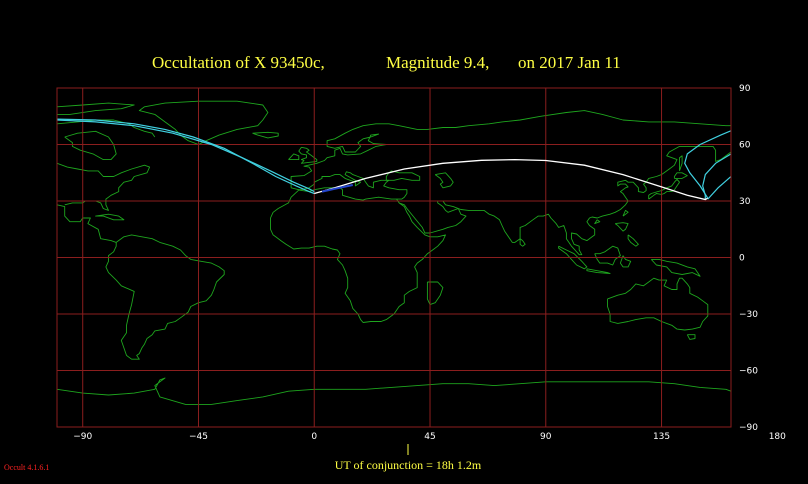 The width and height of the screenshot is (808, 484). Describe the element at coordinates (569, 62) in the screenshot. I see `title-date: on 2017 Jan 11` at that location.